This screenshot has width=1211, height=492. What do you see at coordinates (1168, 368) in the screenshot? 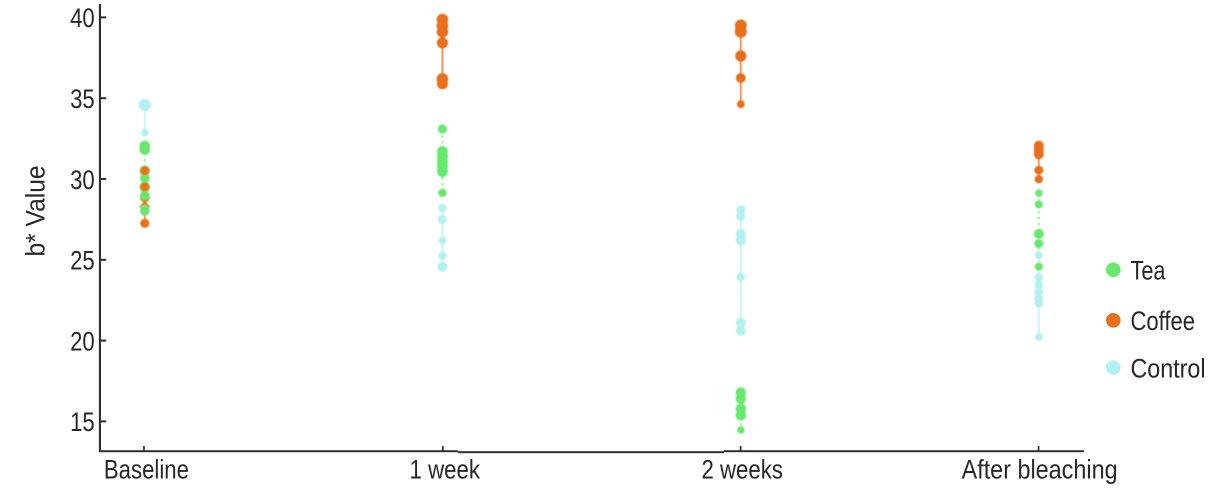
I see `svg-text: Control` at bounding box center [1168, 368].